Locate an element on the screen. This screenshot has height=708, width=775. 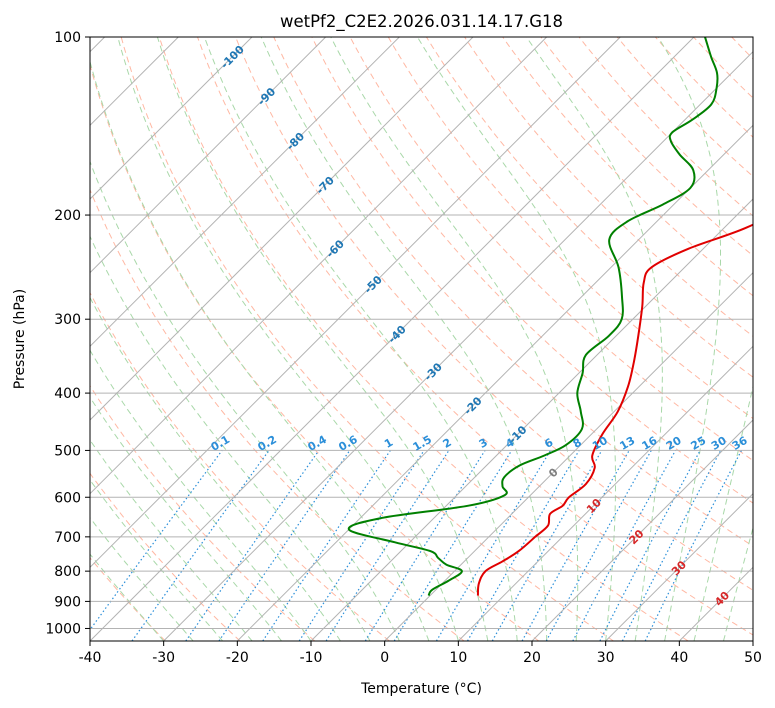
y-tick-label: 200 is located at coordinates (67, 216).